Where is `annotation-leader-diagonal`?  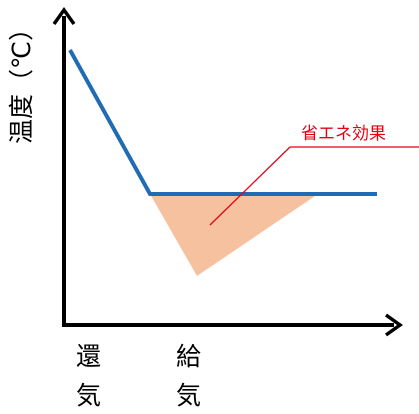 annotation-leader-diagonal is located at coordinates (250, 186).